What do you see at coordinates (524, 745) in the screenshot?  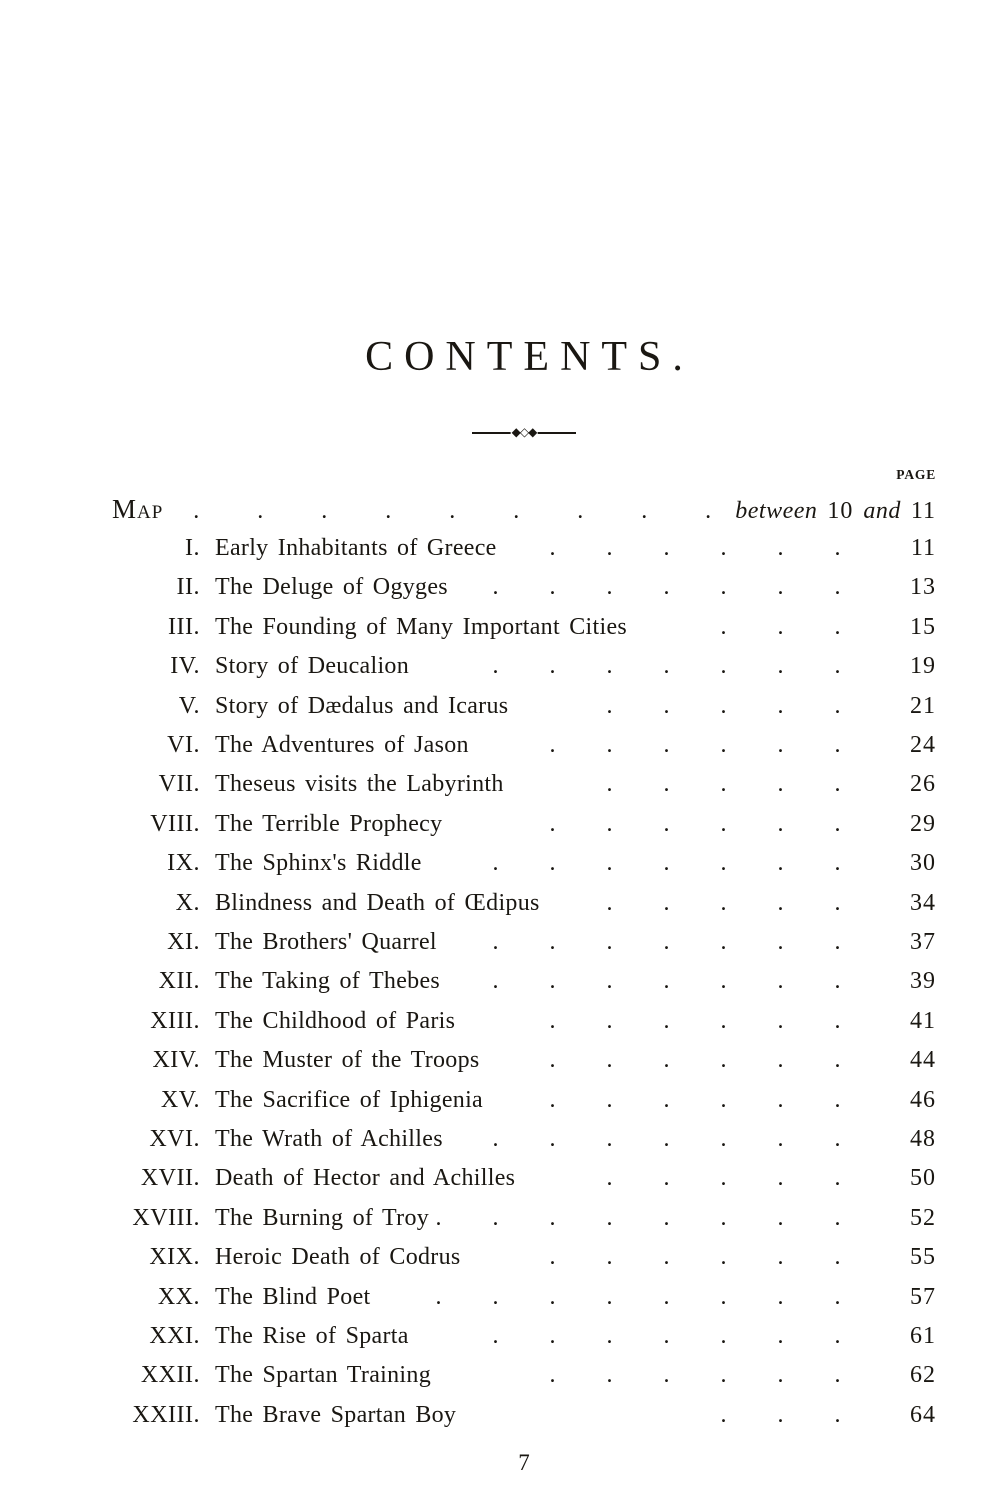 I see `toc-entry: VI. The Adventures of Jason ...... 24` at bounding box center [524, 745].